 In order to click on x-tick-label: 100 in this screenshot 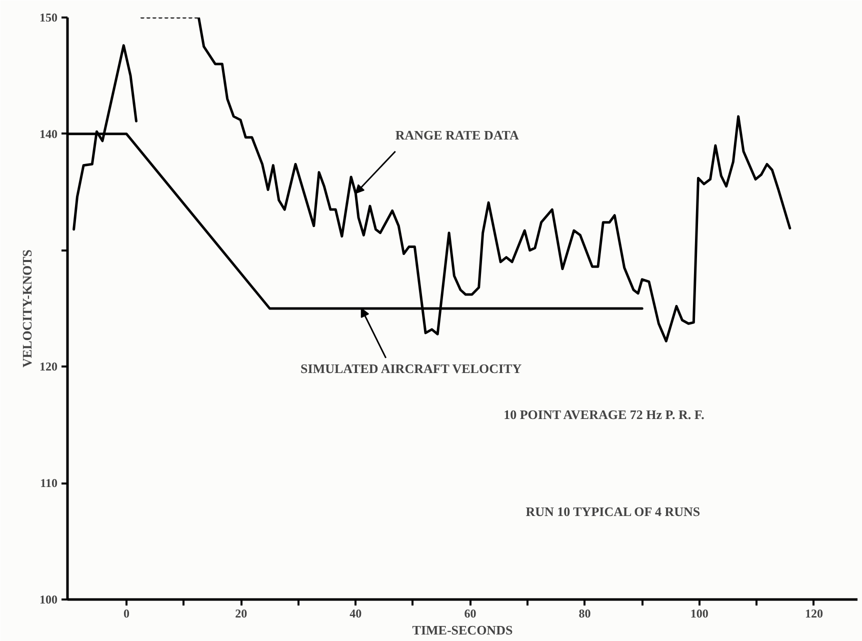, I will do `click(699, 613)`.